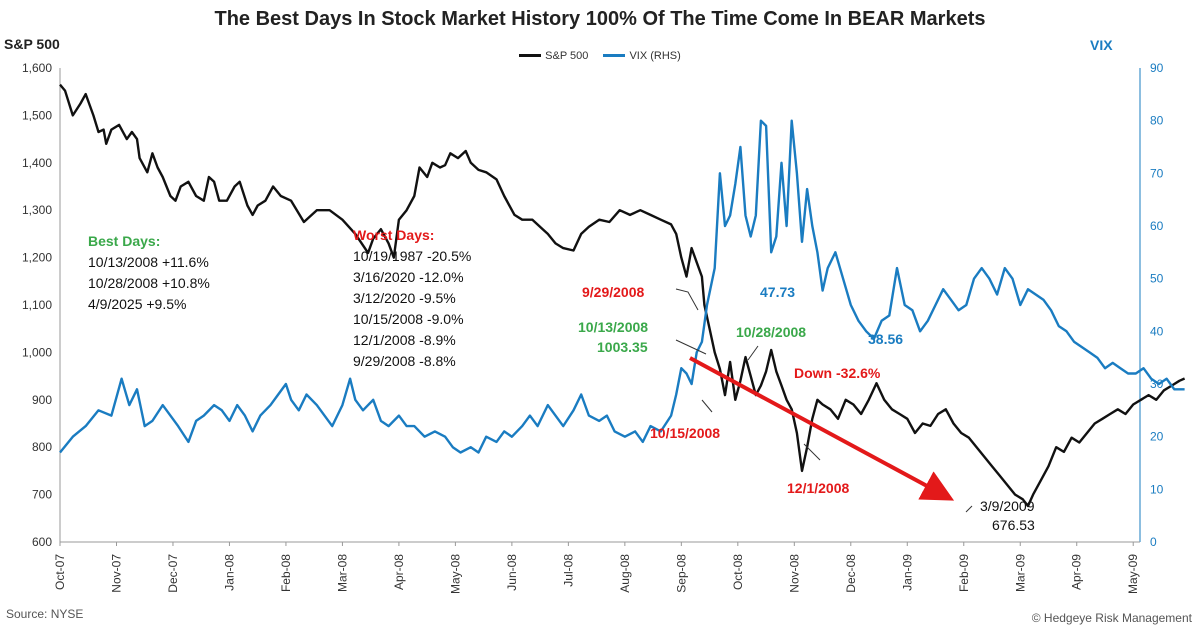 This screenshot has width=1200, height=630. I want to click on y-tick-right: 10, so click(1157, 489).